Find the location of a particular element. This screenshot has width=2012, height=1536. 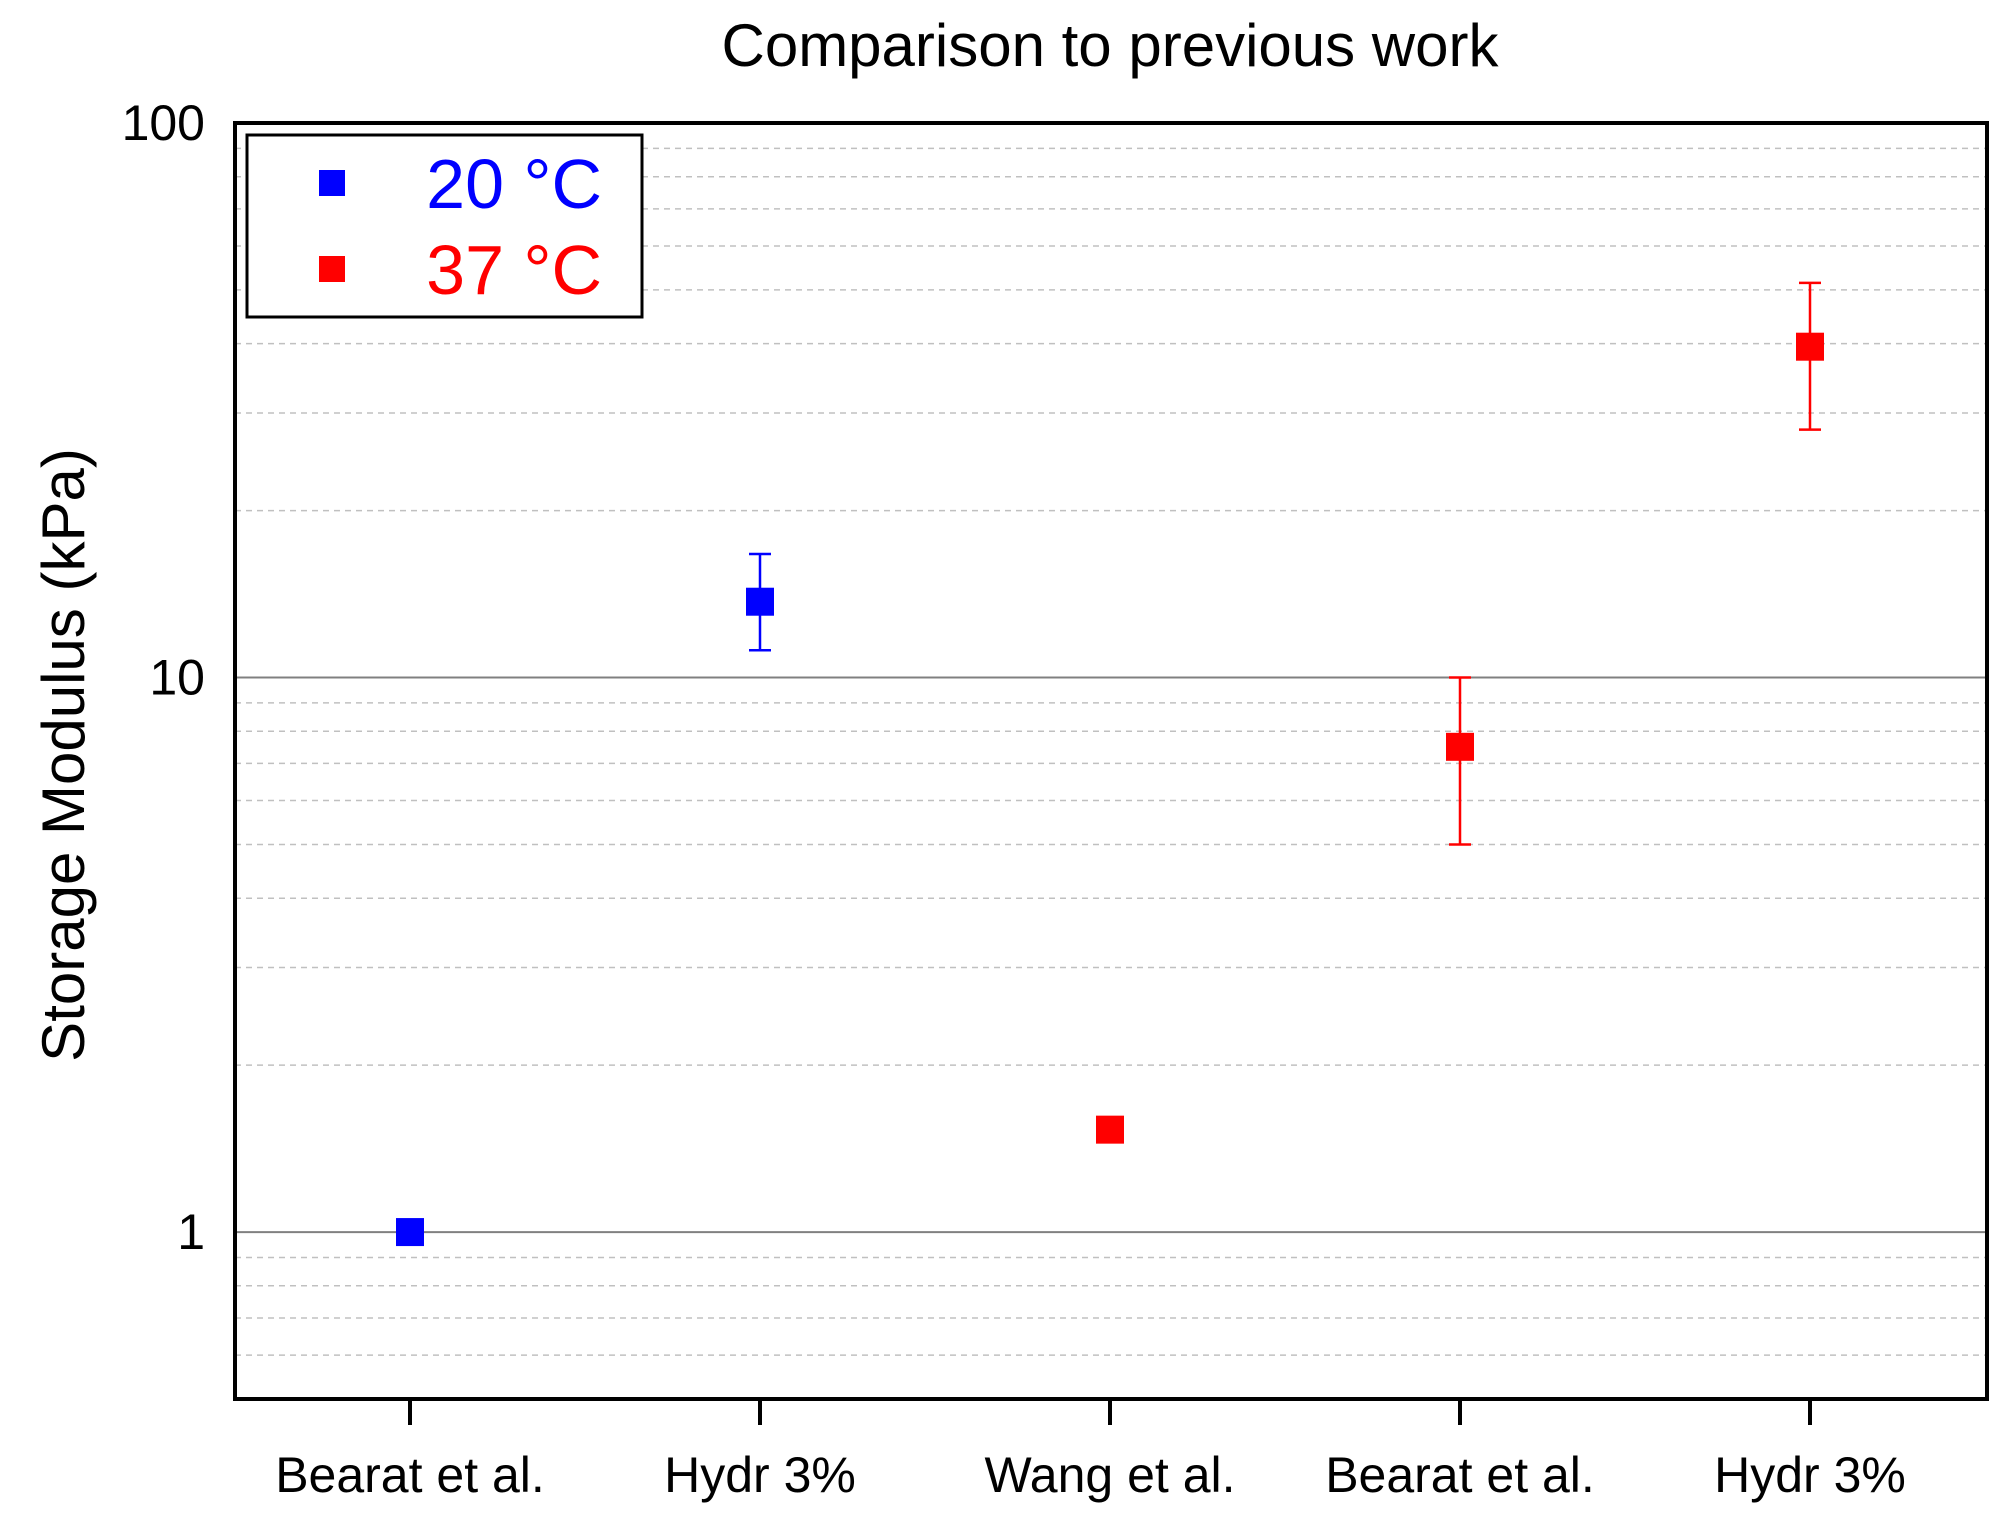

legend: 20 °C 37 °C is located at coordinates (444, 226).